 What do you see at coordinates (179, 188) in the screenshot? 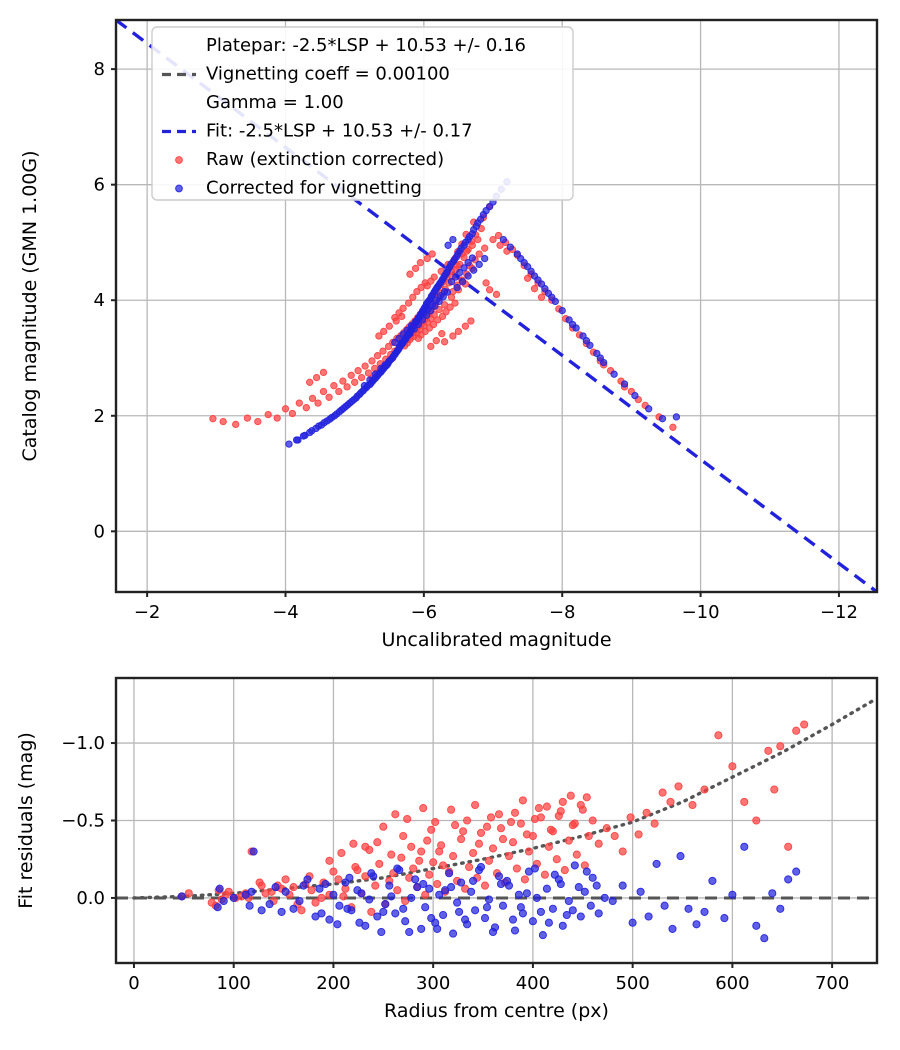
I see `legend-marker-swatch` at bounding box center [179, 188].